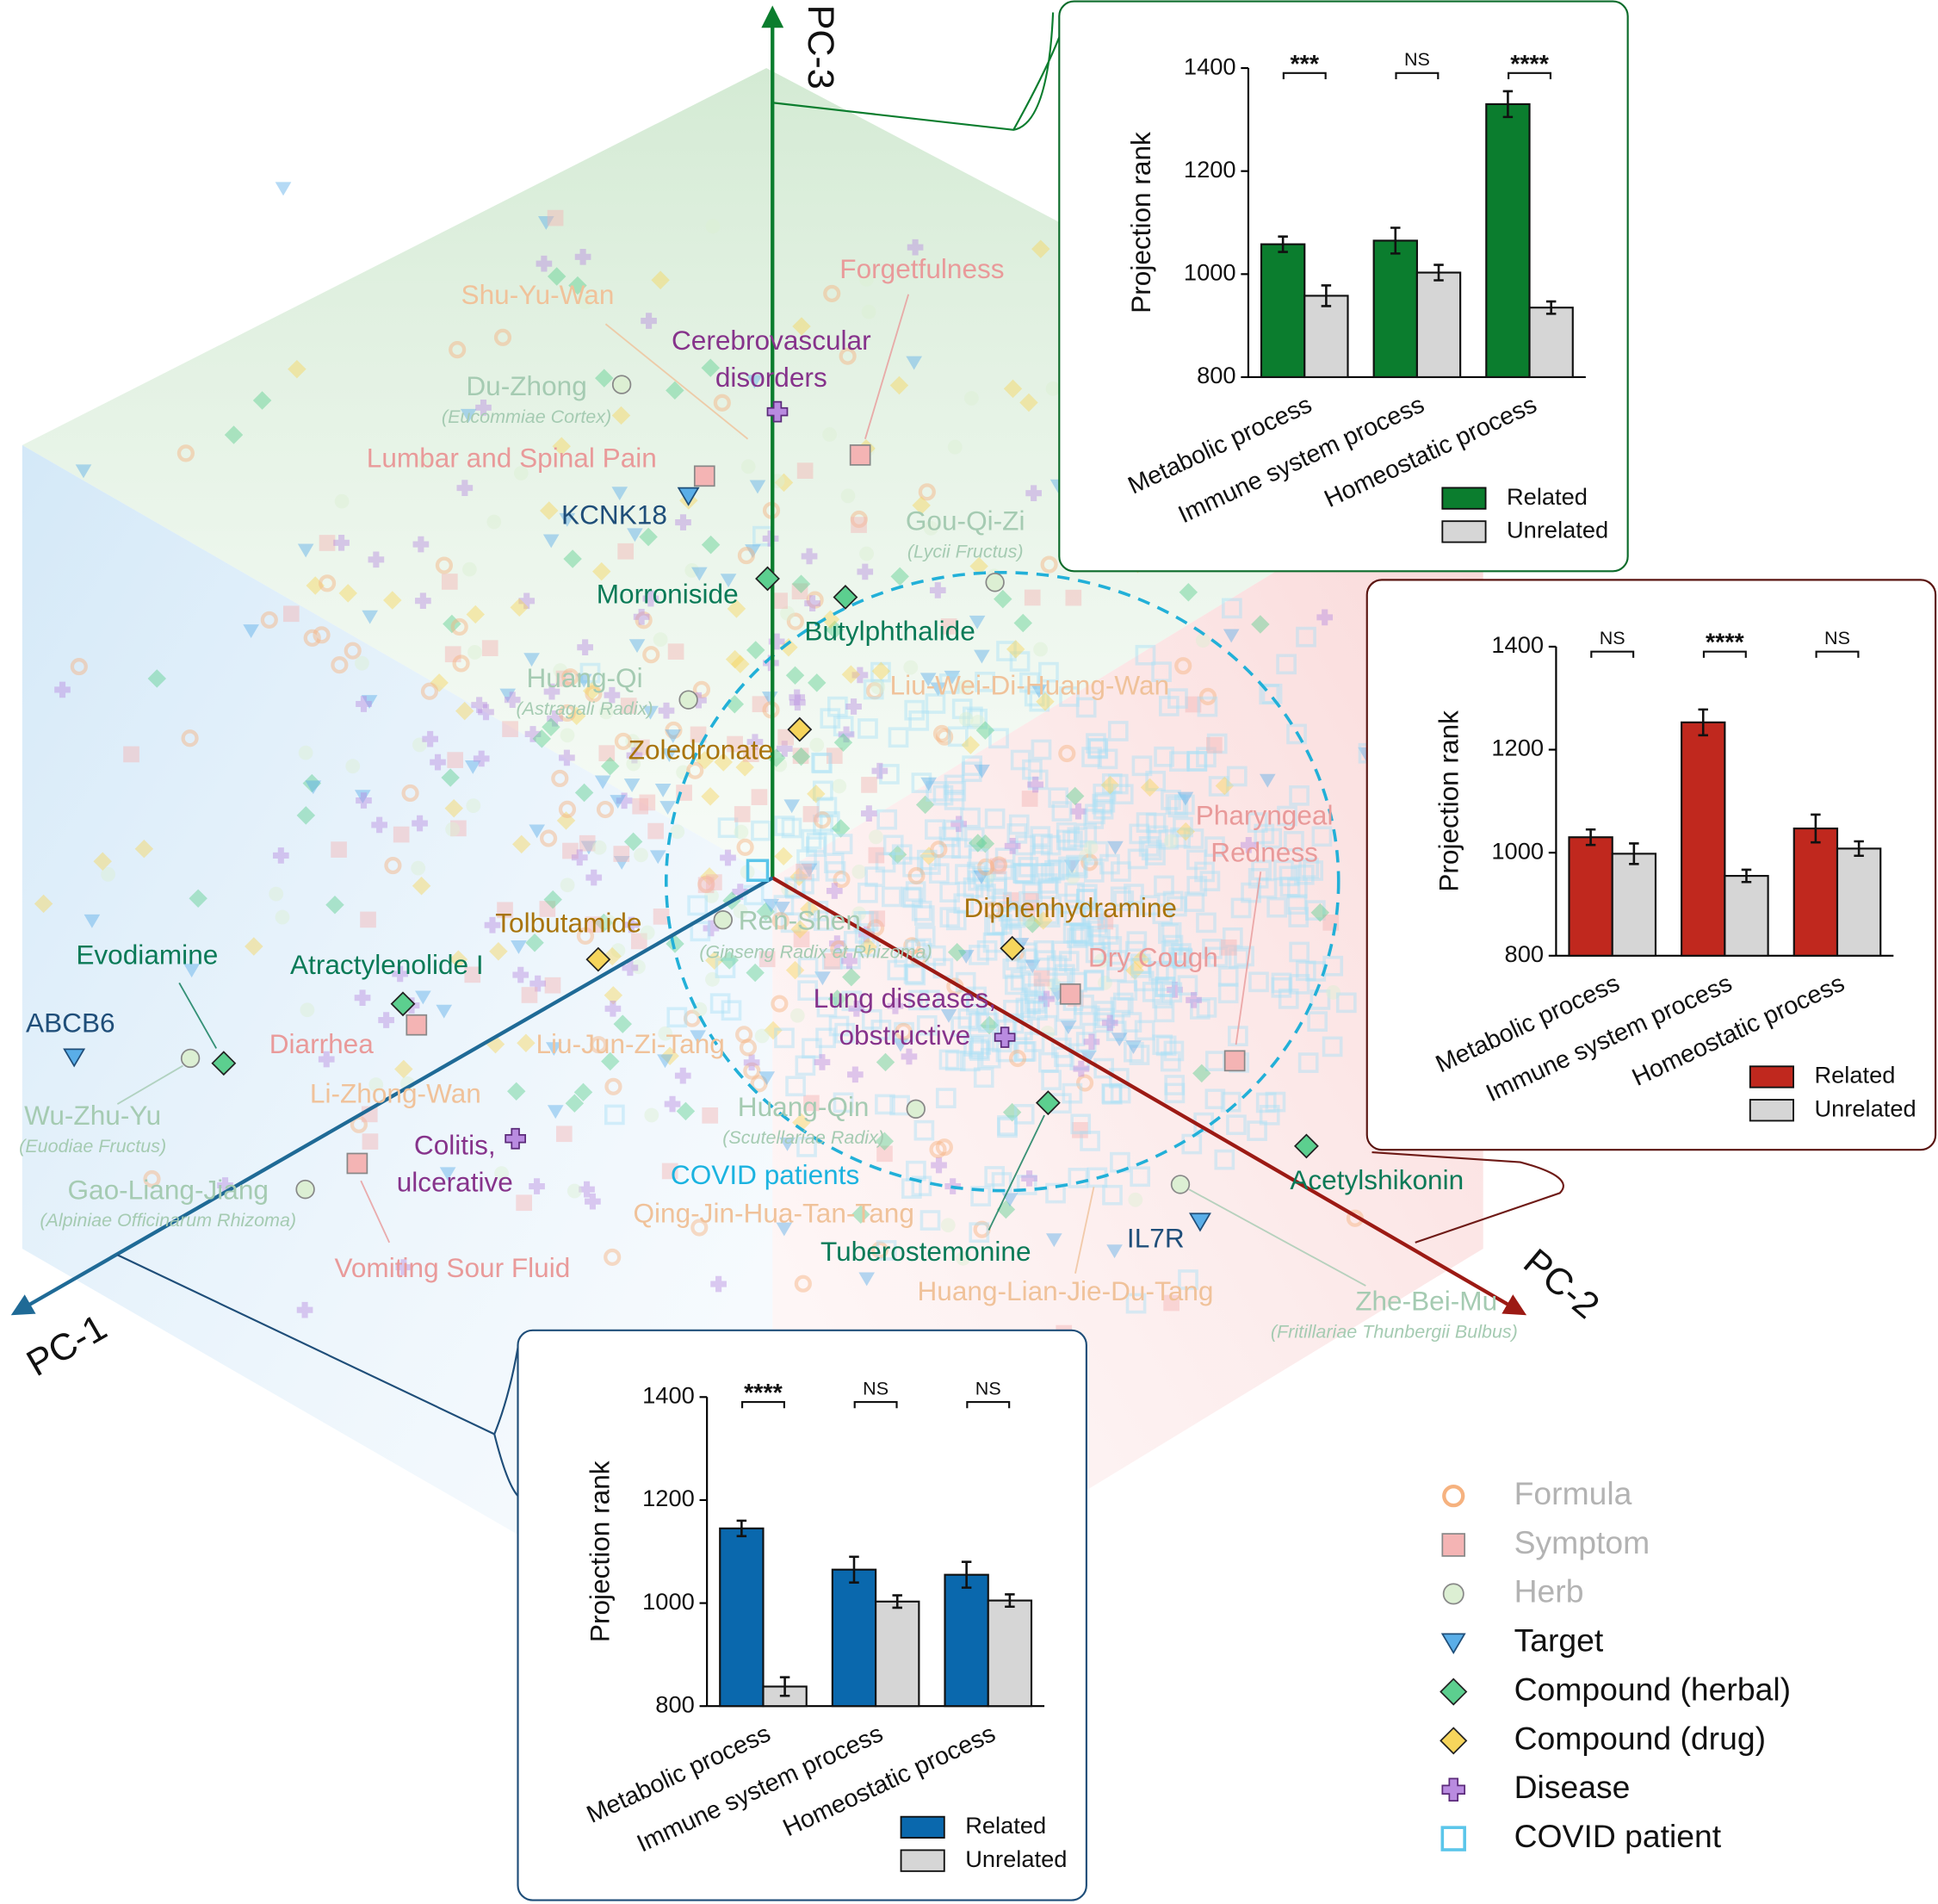 The image size is (1938, 1904). Describe the element at coordinates (767, 579) in the screenshot. I see `labelled-point` at that location.